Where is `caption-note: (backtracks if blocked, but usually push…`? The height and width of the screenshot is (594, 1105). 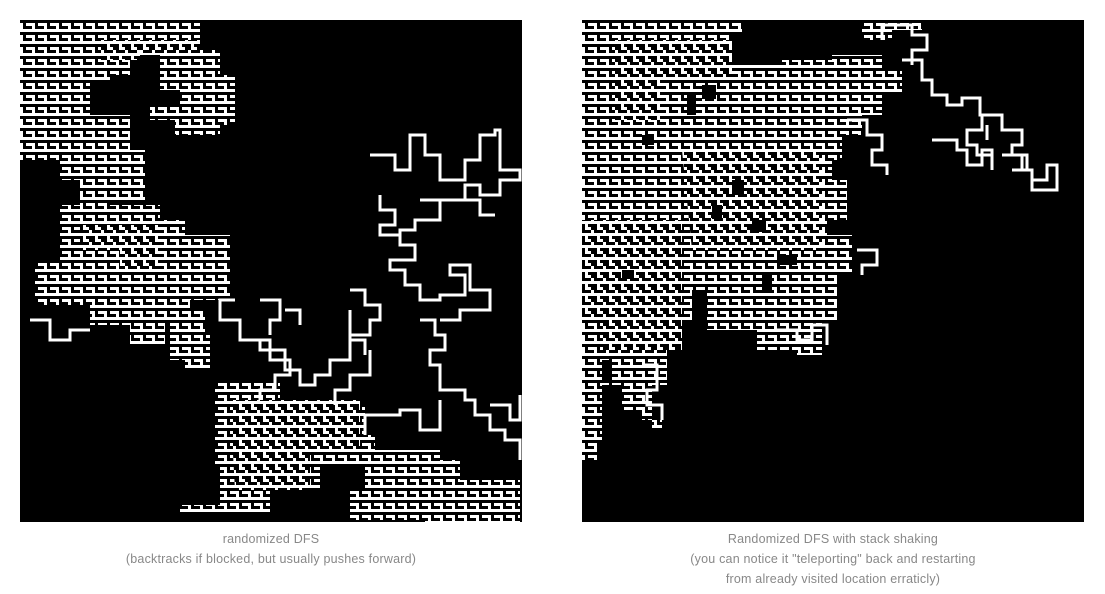 caption-note: (backtracks if blocked, but usually push… is located at coordinates (271, 559).